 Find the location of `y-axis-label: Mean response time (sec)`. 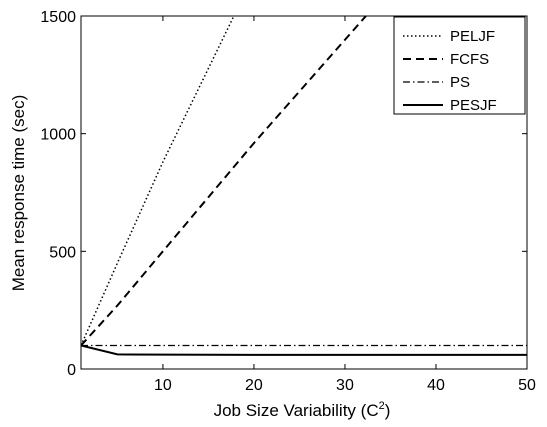

y-axis-label: Mean response time (sec) is located at coordinates (18, 193).